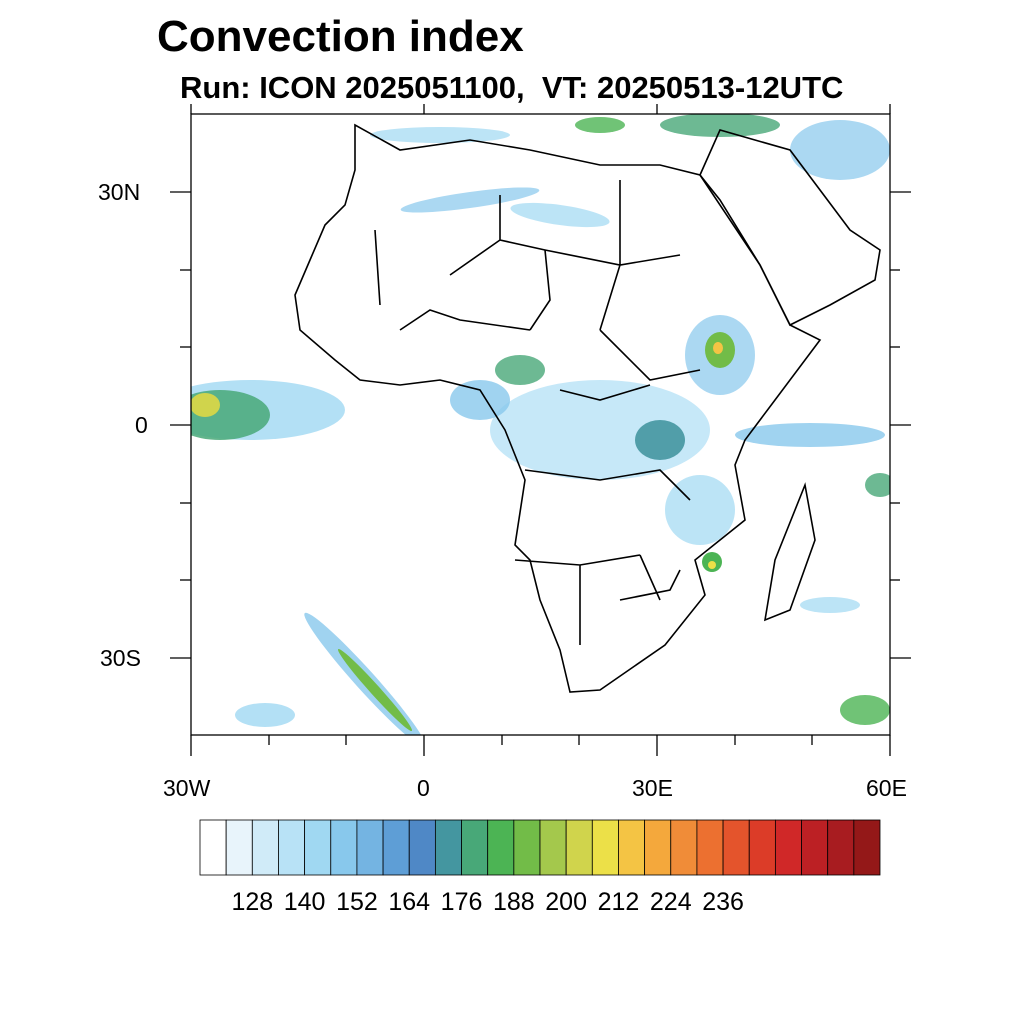 The height and width of the screenshot is (1024, 1024). What do you see at coordinates (187, 788) in the screenshot?
I see `lon-label-30w: 30W` at bounding box center [187, 788].